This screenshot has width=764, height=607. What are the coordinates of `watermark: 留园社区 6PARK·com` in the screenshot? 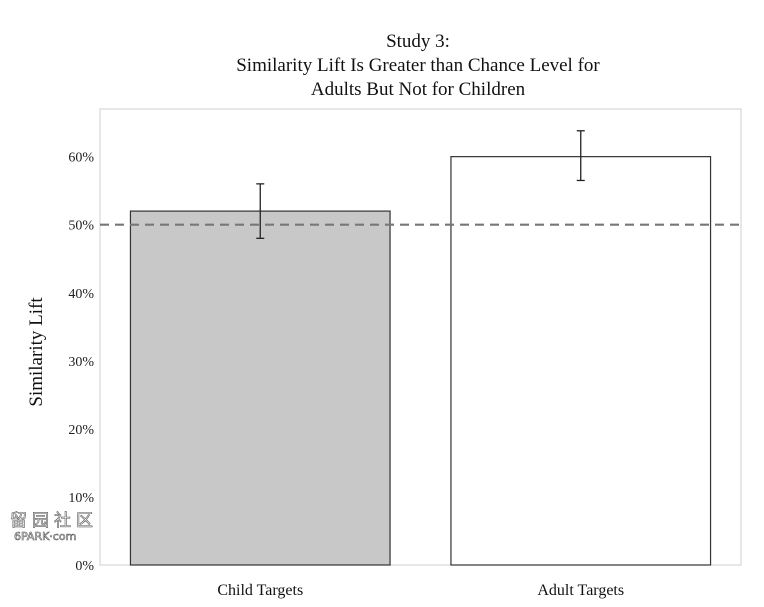 It's located at (54, 527).